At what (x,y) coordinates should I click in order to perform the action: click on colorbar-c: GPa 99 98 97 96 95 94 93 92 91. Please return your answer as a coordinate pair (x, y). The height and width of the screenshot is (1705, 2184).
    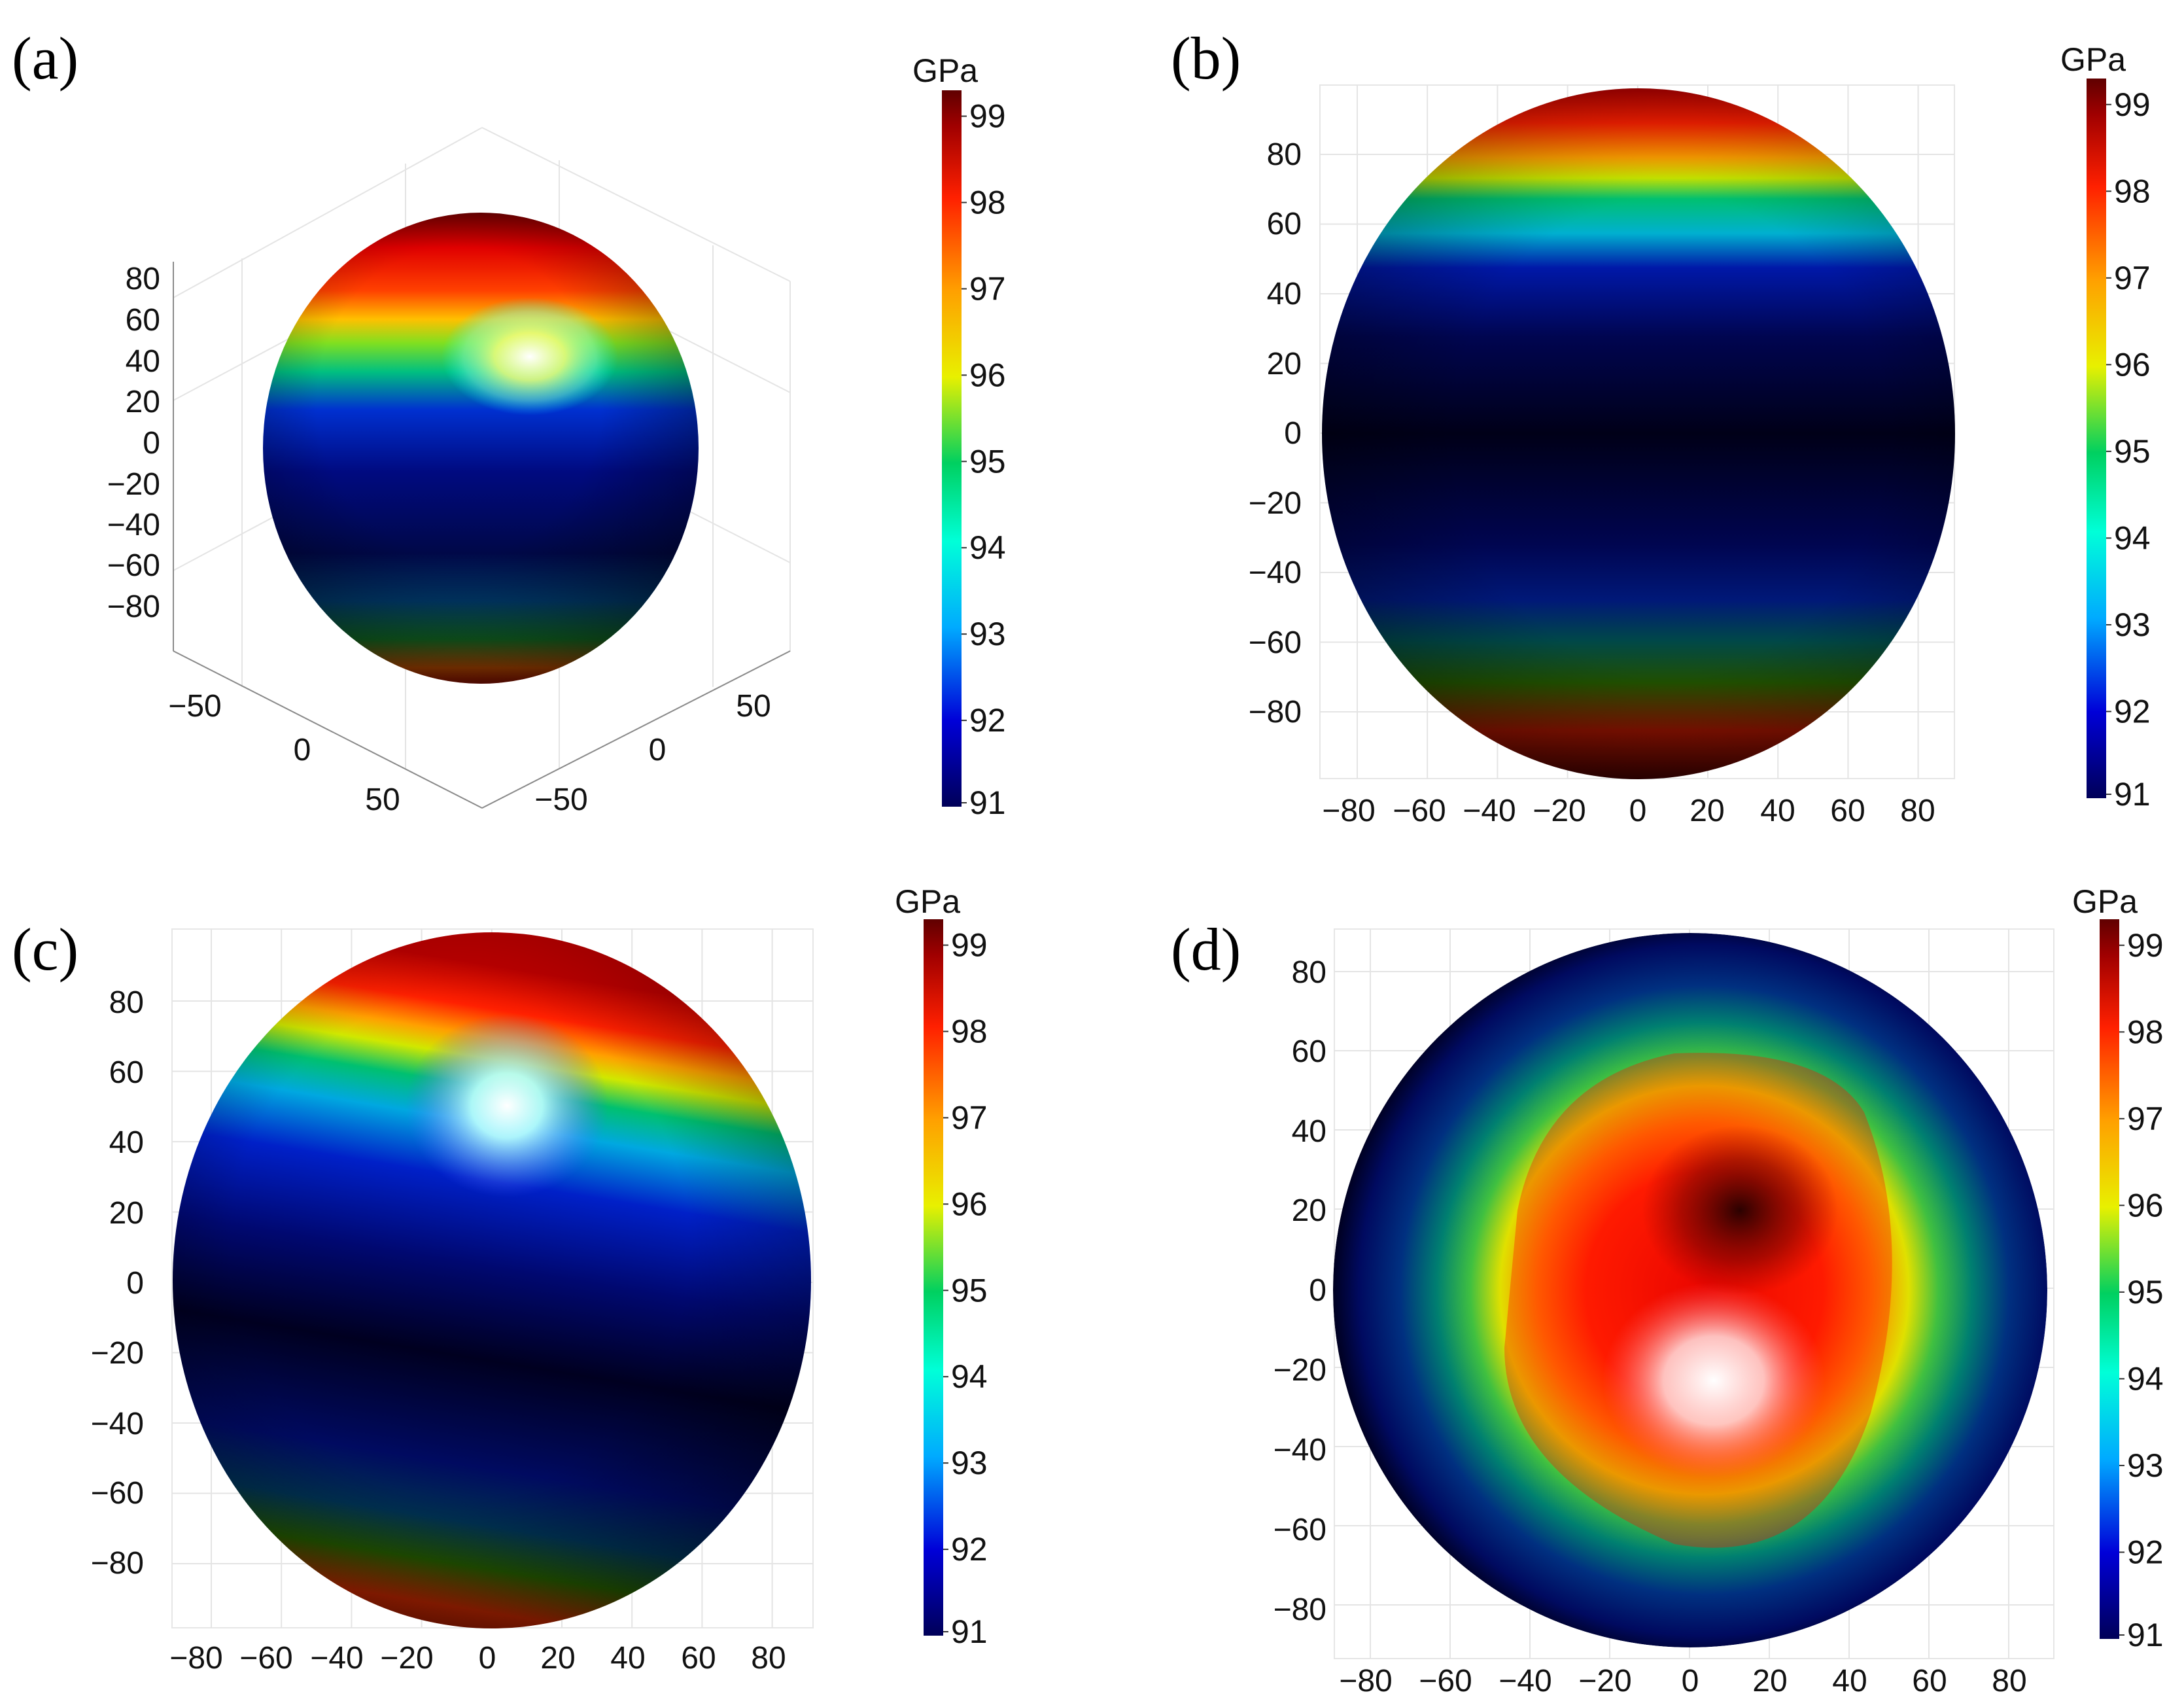
    Looking at the image, I should click on (941, 1266).